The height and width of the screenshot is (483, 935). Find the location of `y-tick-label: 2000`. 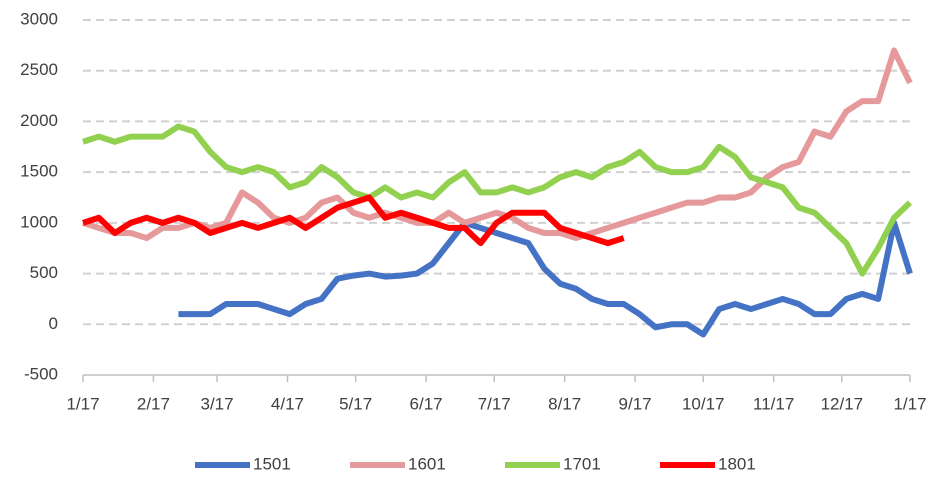

y-tick-label: 2000 is located at coordinates (39, 120).